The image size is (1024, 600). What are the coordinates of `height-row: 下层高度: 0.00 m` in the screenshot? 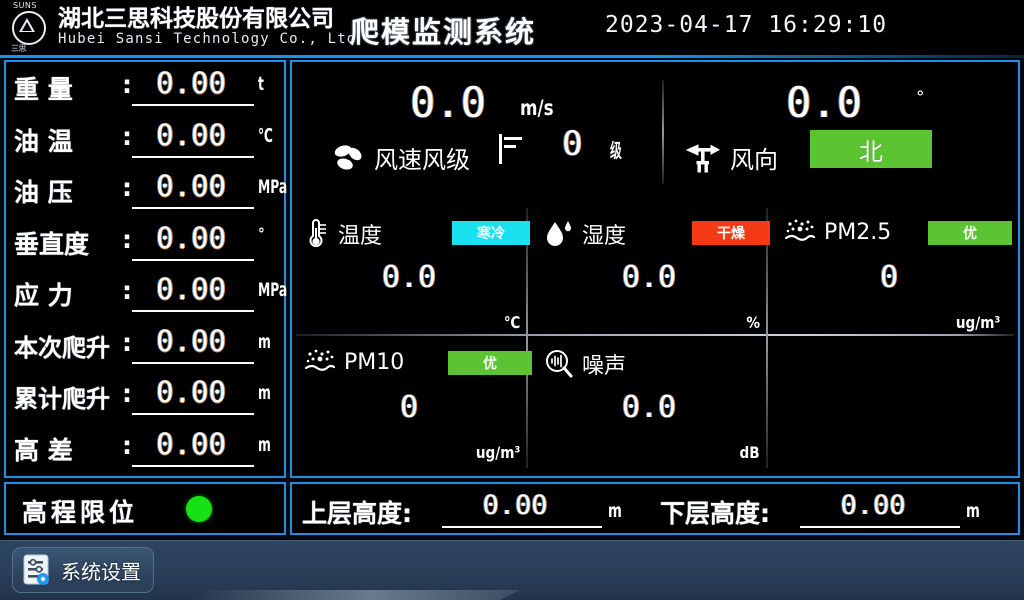 It's located at (835, 511).